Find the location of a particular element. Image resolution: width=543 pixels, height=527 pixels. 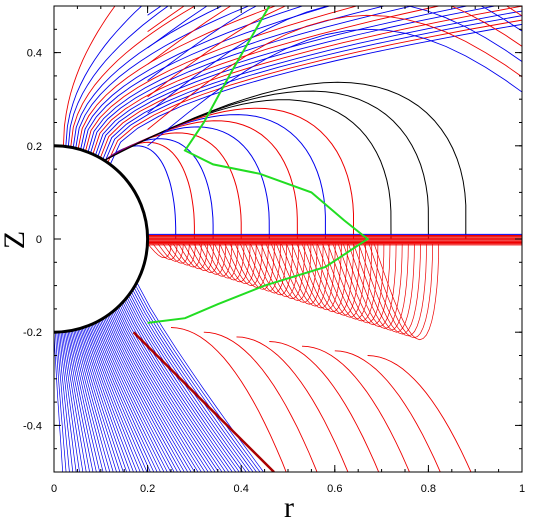

x-axis-label: r is located at coordinates (289, 507).